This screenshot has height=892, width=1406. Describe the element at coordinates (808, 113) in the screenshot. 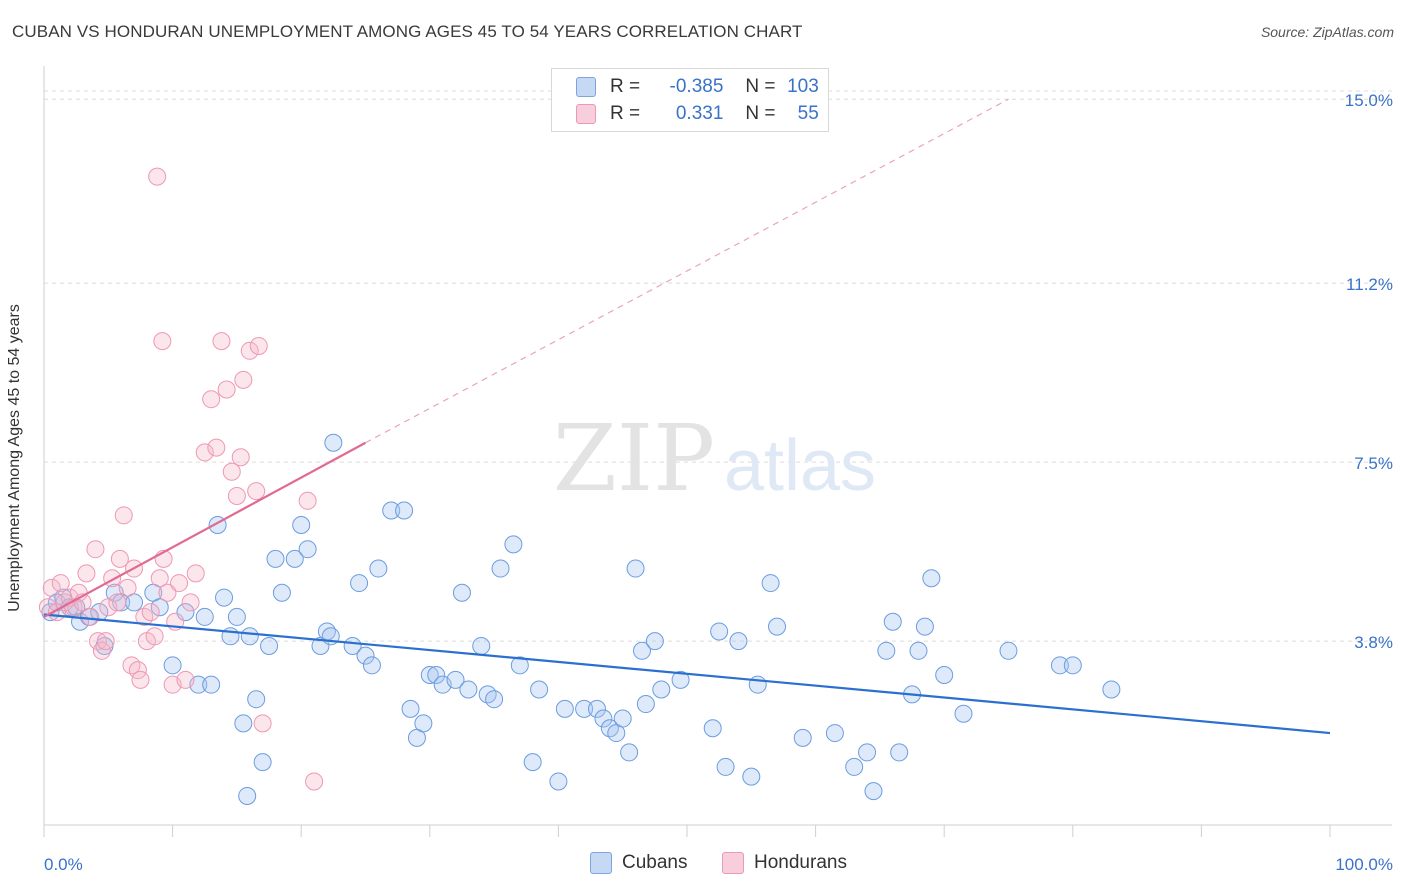

I see `n-value: 55` at that location.